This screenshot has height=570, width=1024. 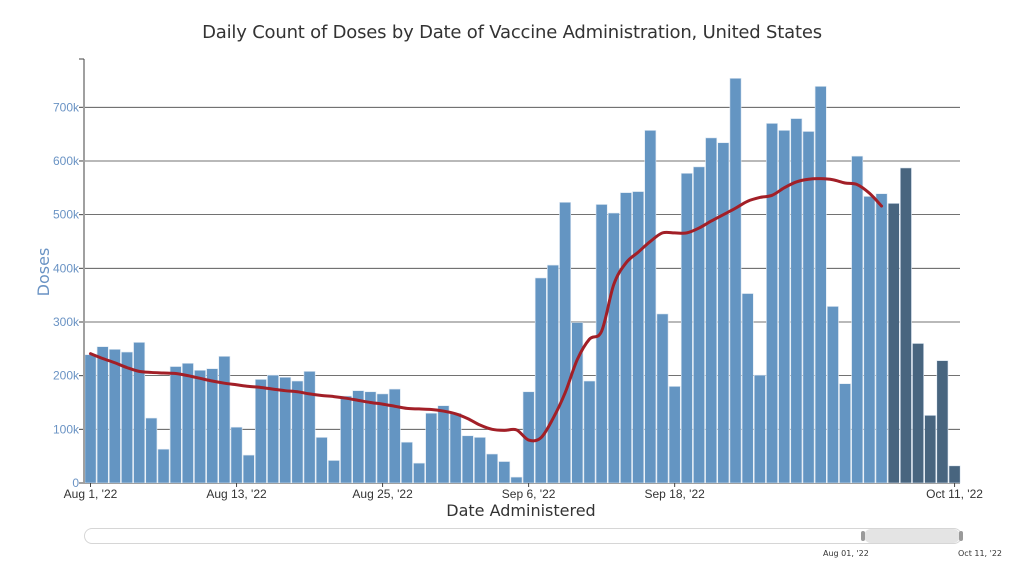 What do you see at coordinates (66, 322) in the screenshot?
I see `y-tick-label: 300k` at bounding box center [66, 322].